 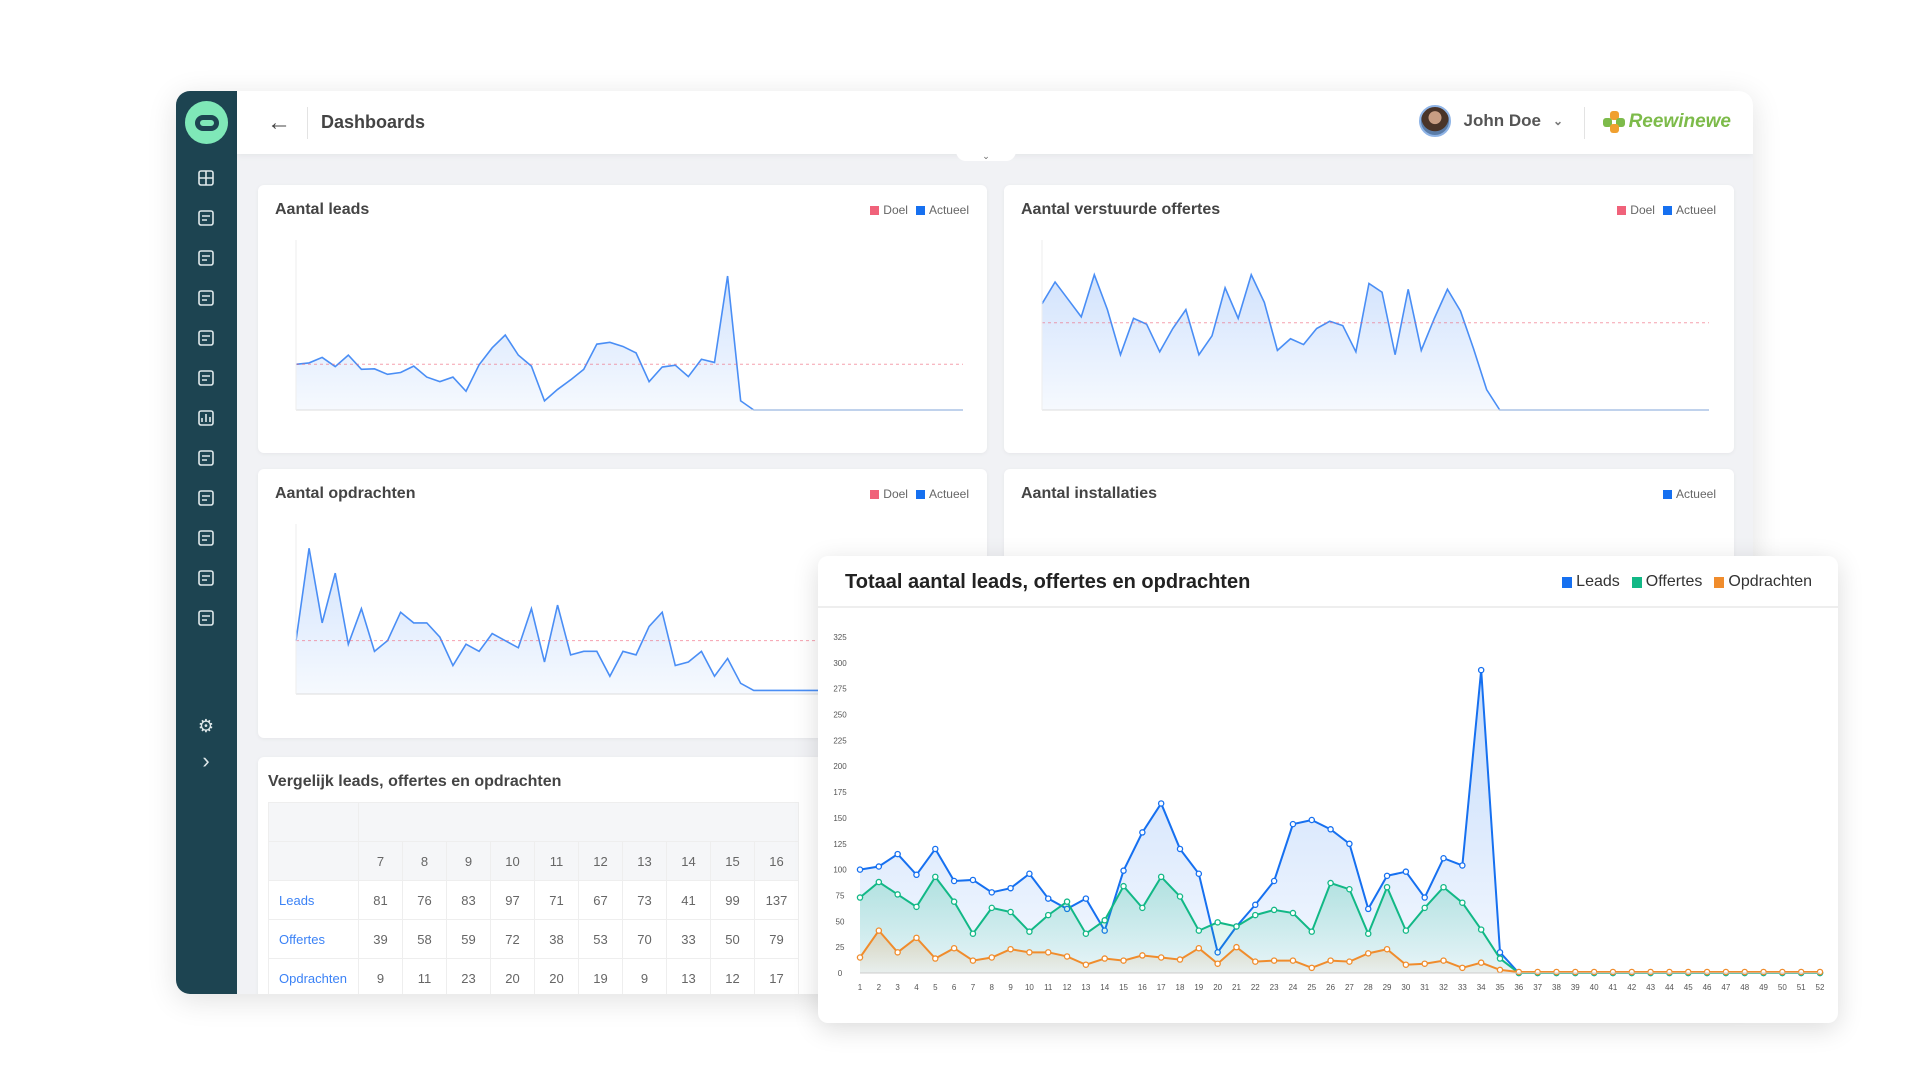 I want to click on user-menu: John Doe ⌄, so click(x=1491, y=121).